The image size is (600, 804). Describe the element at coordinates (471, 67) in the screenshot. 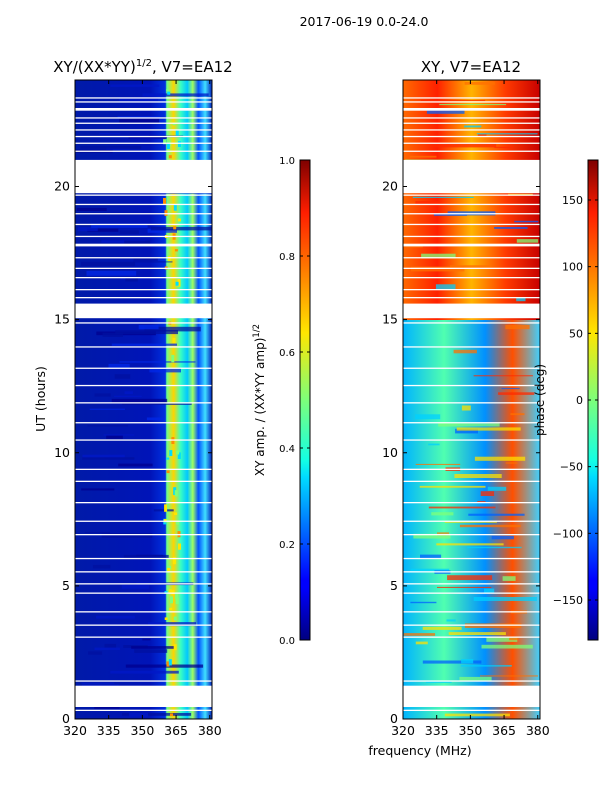

I see `right-panel-title: XY, V7=EA12` at that location.